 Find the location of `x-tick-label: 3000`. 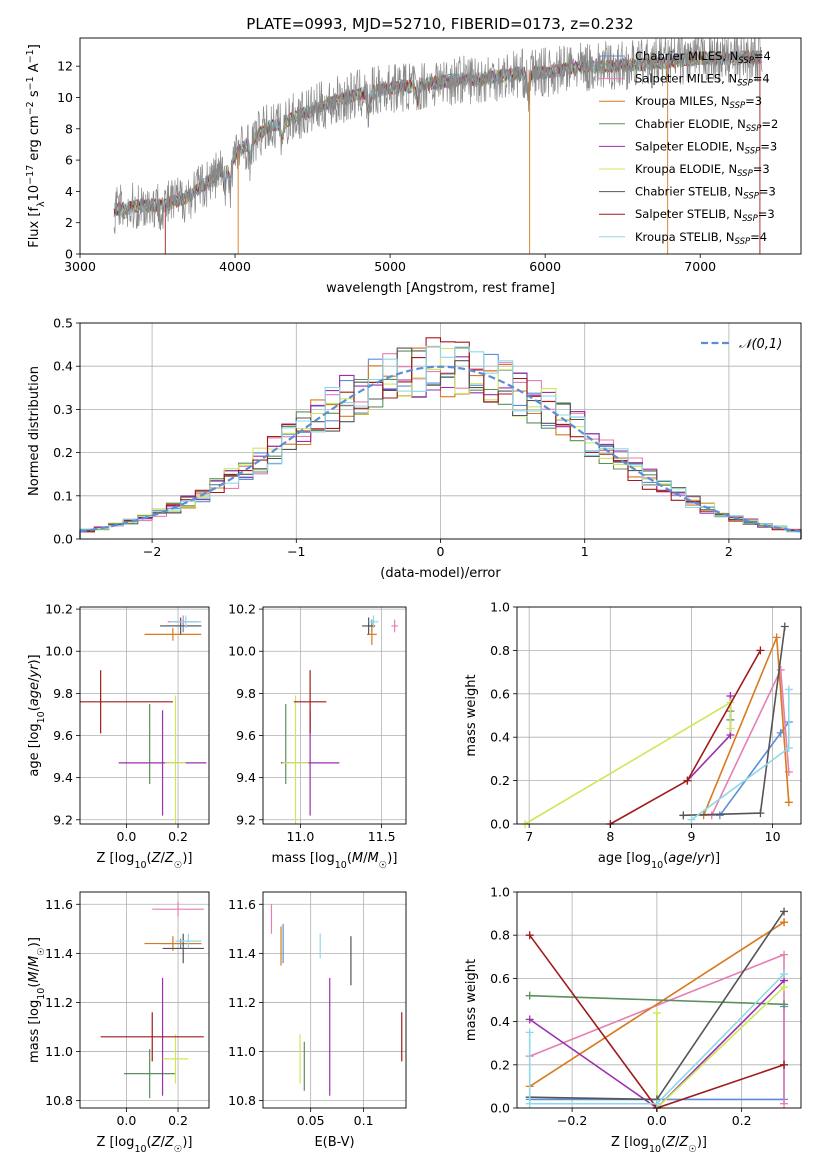

x-tick-label: 3000 is located at coordinates (80, 266).